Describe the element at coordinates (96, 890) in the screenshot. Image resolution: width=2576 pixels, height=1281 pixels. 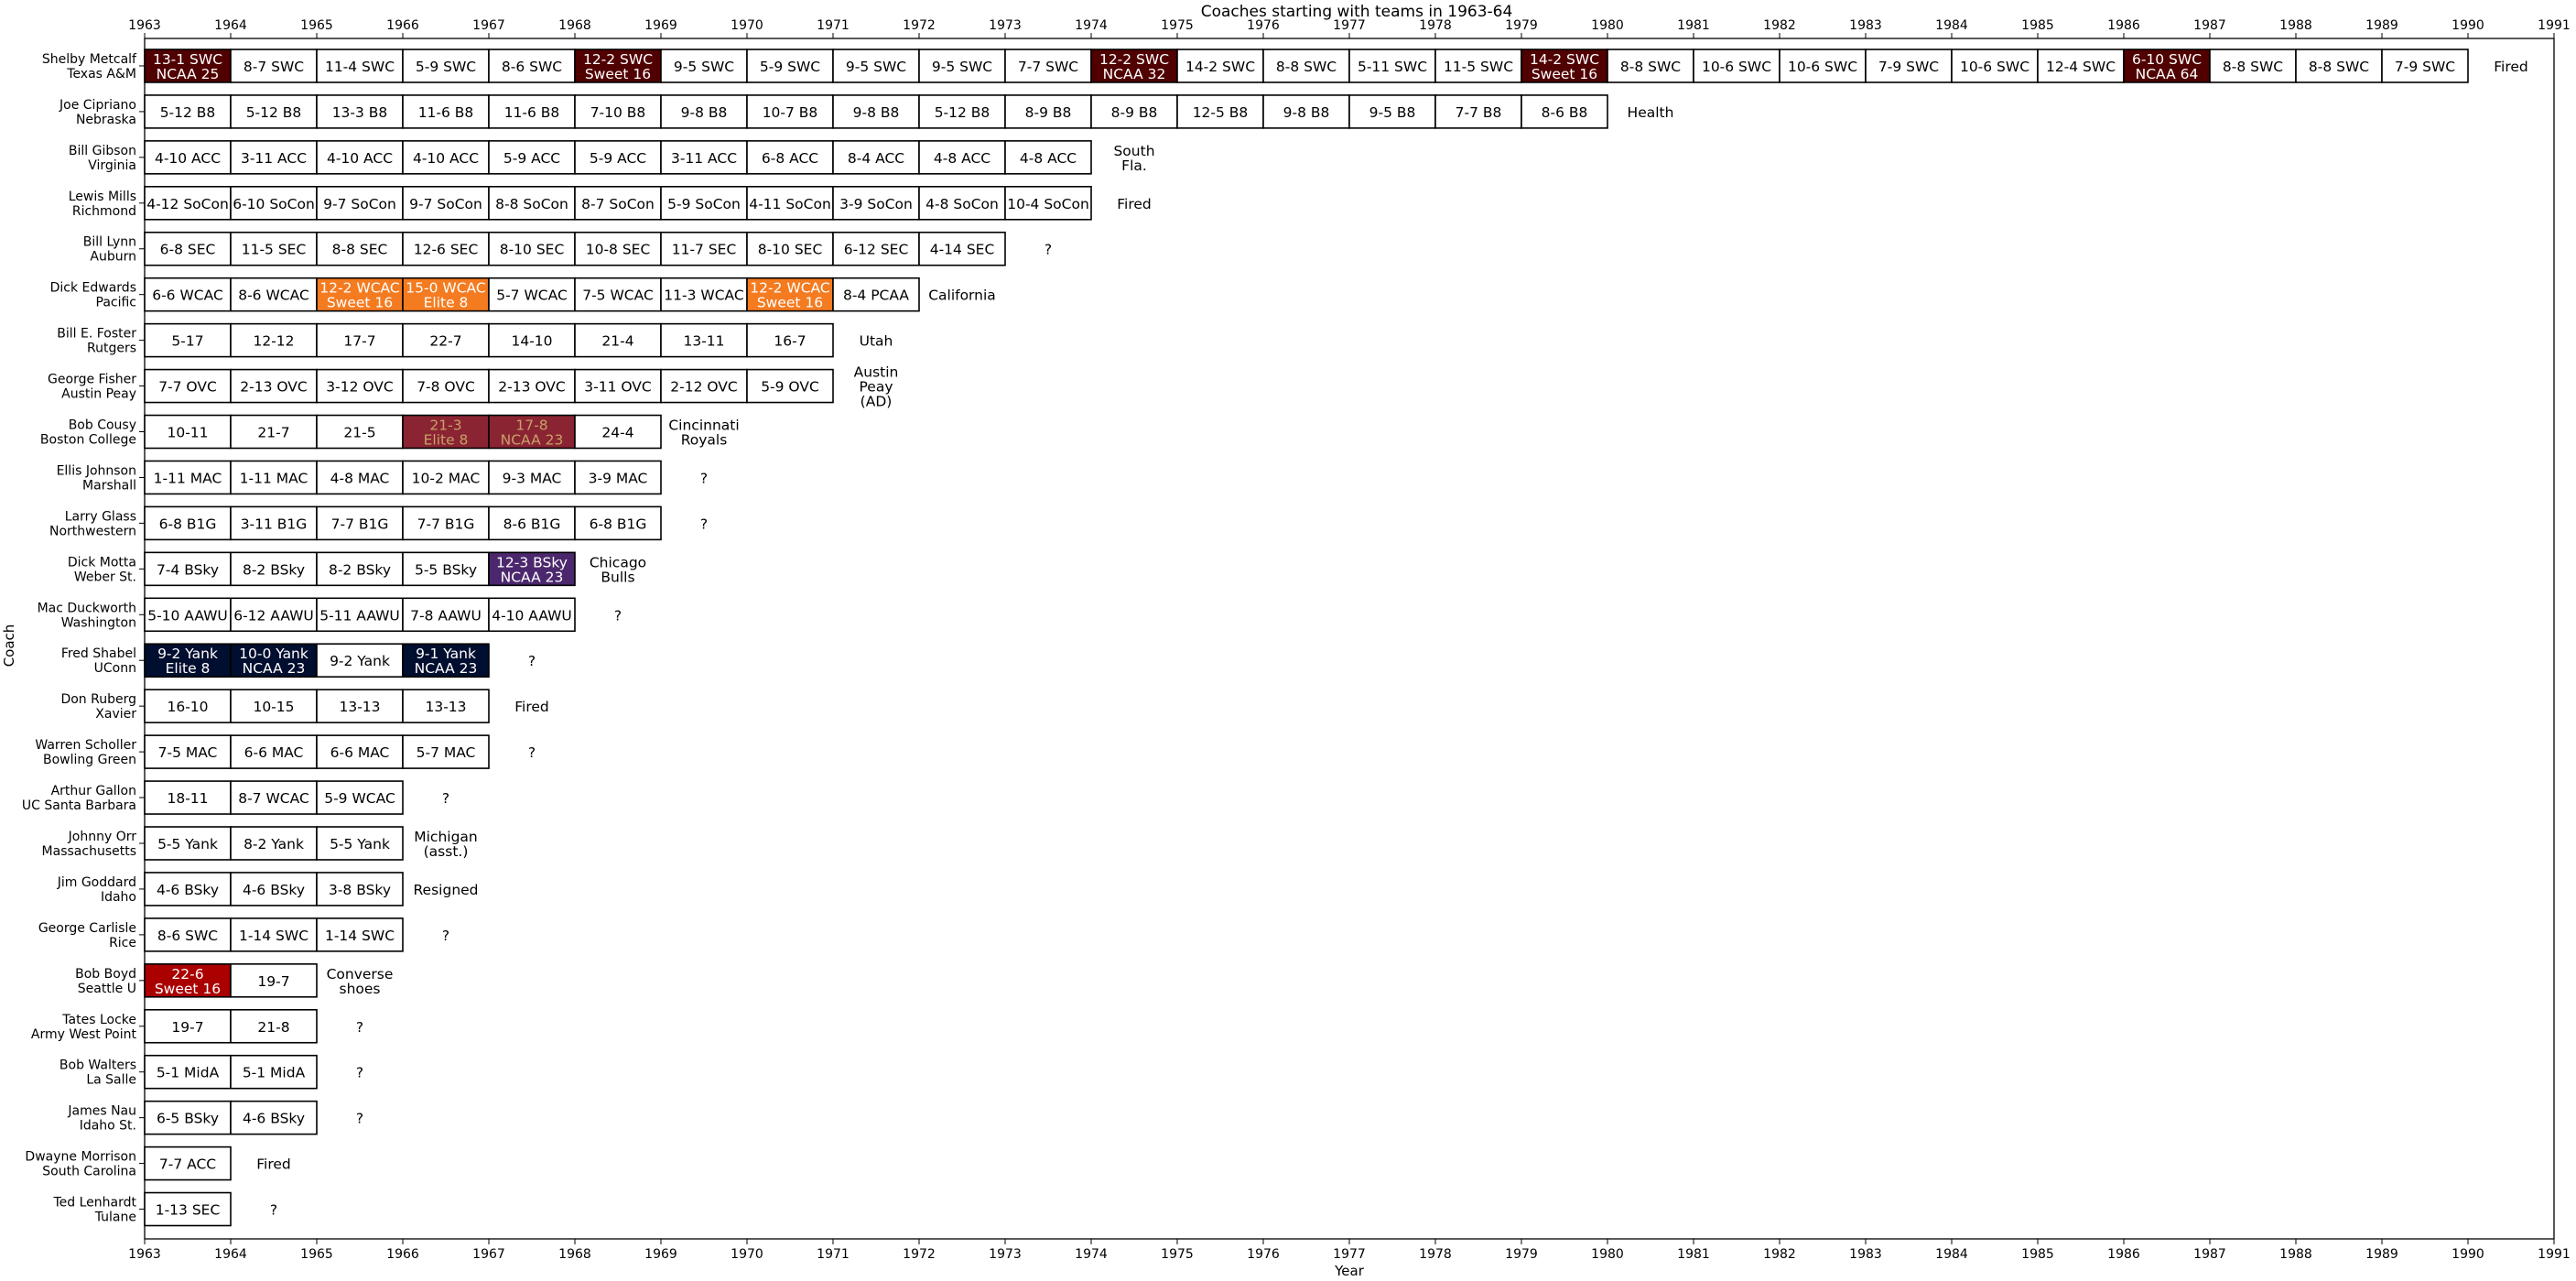
I see `coach-label: Jim Goddard Idaho` at that location.